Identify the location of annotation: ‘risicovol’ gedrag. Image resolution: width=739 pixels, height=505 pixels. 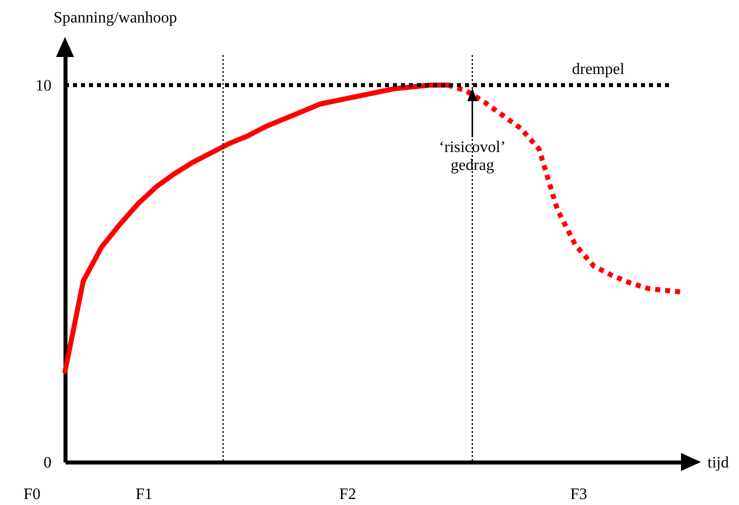
(472, 156).